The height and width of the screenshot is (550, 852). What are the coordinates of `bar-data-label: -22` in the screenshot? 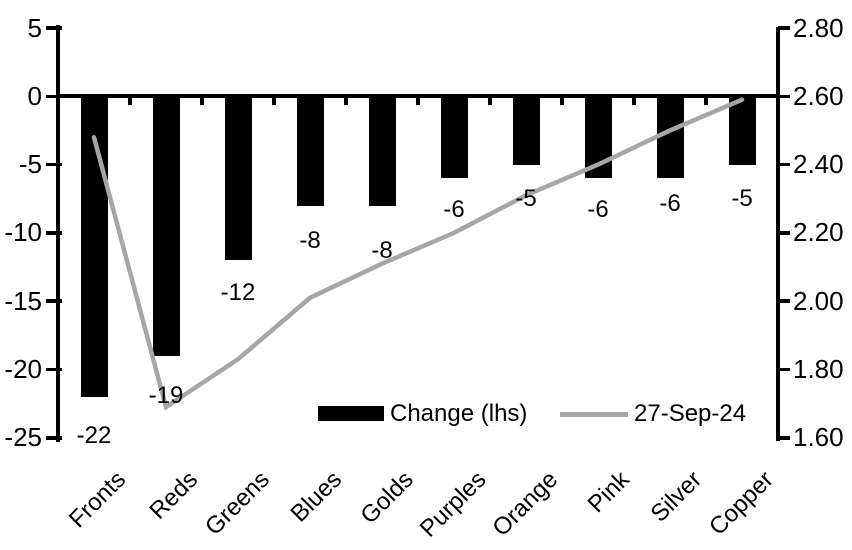 It's located at (94, 435).